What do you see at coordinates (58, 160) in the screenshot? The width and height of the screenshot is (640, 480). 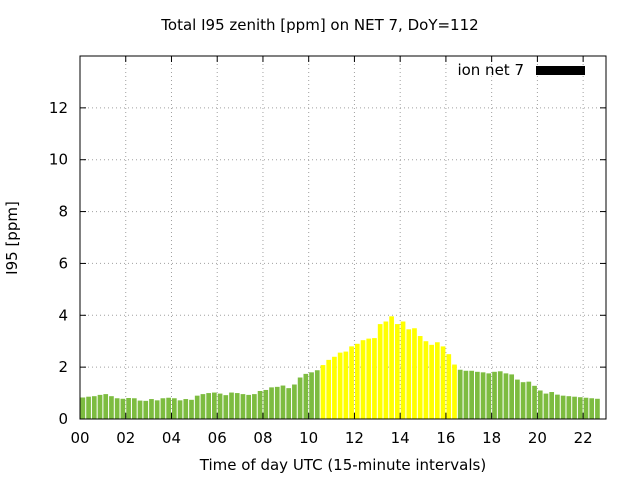 I see `y-tick-label: 10` at bounding box center [58, 160].